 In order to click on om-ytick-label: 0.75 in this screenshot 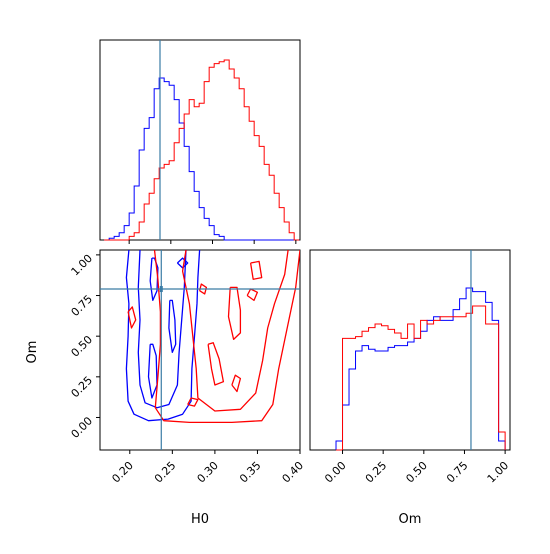, I will do `click(82, 305)`.